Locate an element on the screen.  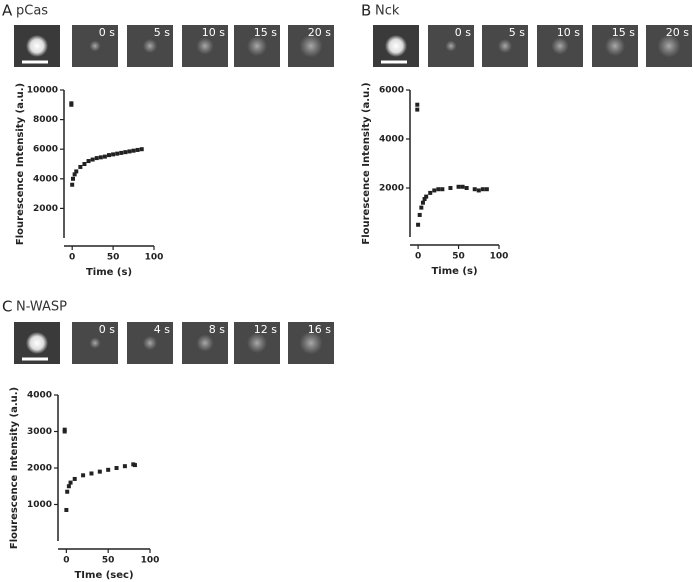
x-axis-label: Time (s) is located at coordinates (454, 271).